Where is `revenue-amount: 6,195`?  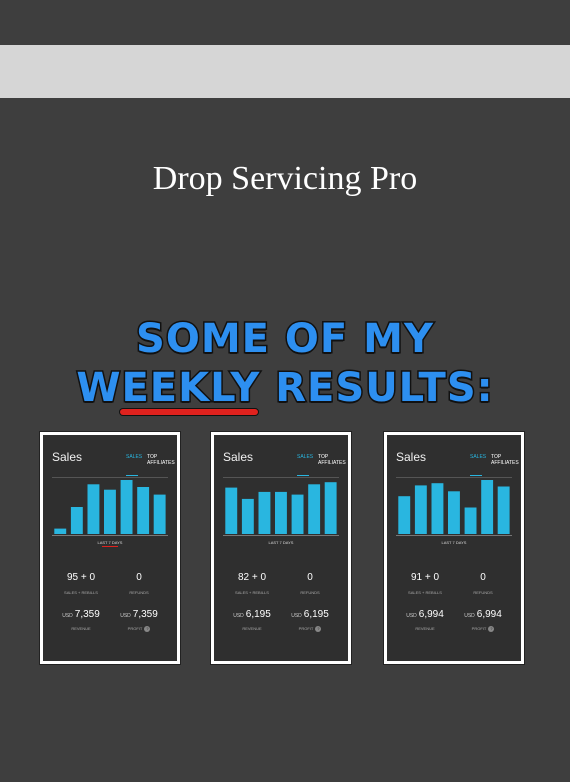
revenue-amount: 6,195 is located at coordinates (258, 614).